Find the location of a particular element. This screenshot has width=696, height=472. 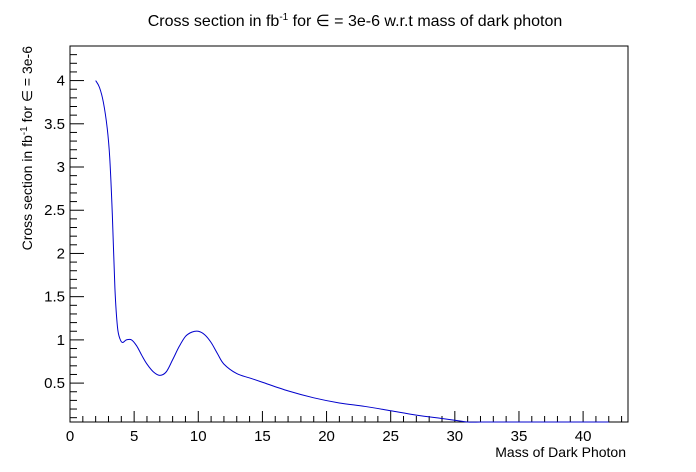

x-tick-label: 35 is located at coordinates (519, 436).